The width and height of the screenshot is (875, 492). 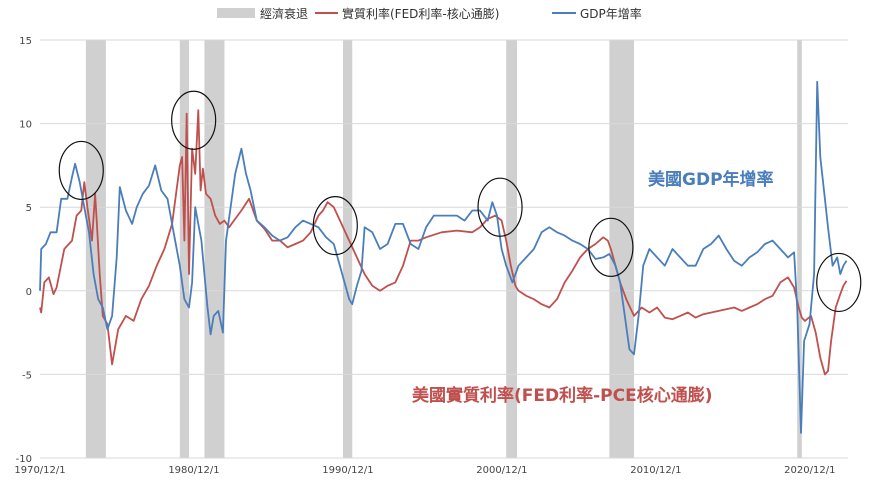 What do you see at coordinates (24, 459) in the screenshot?
I see `y-tick-label: -10` at bounding box center [24, 459].